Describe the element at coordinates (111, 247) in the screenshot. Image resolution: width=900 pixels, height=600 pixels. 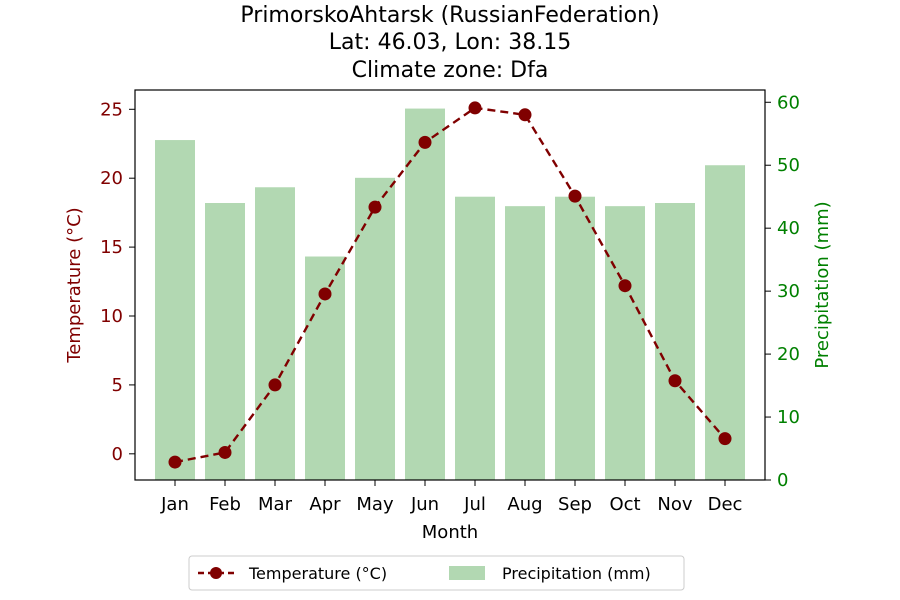
I see `y-left-tick-label: 15` at that location.